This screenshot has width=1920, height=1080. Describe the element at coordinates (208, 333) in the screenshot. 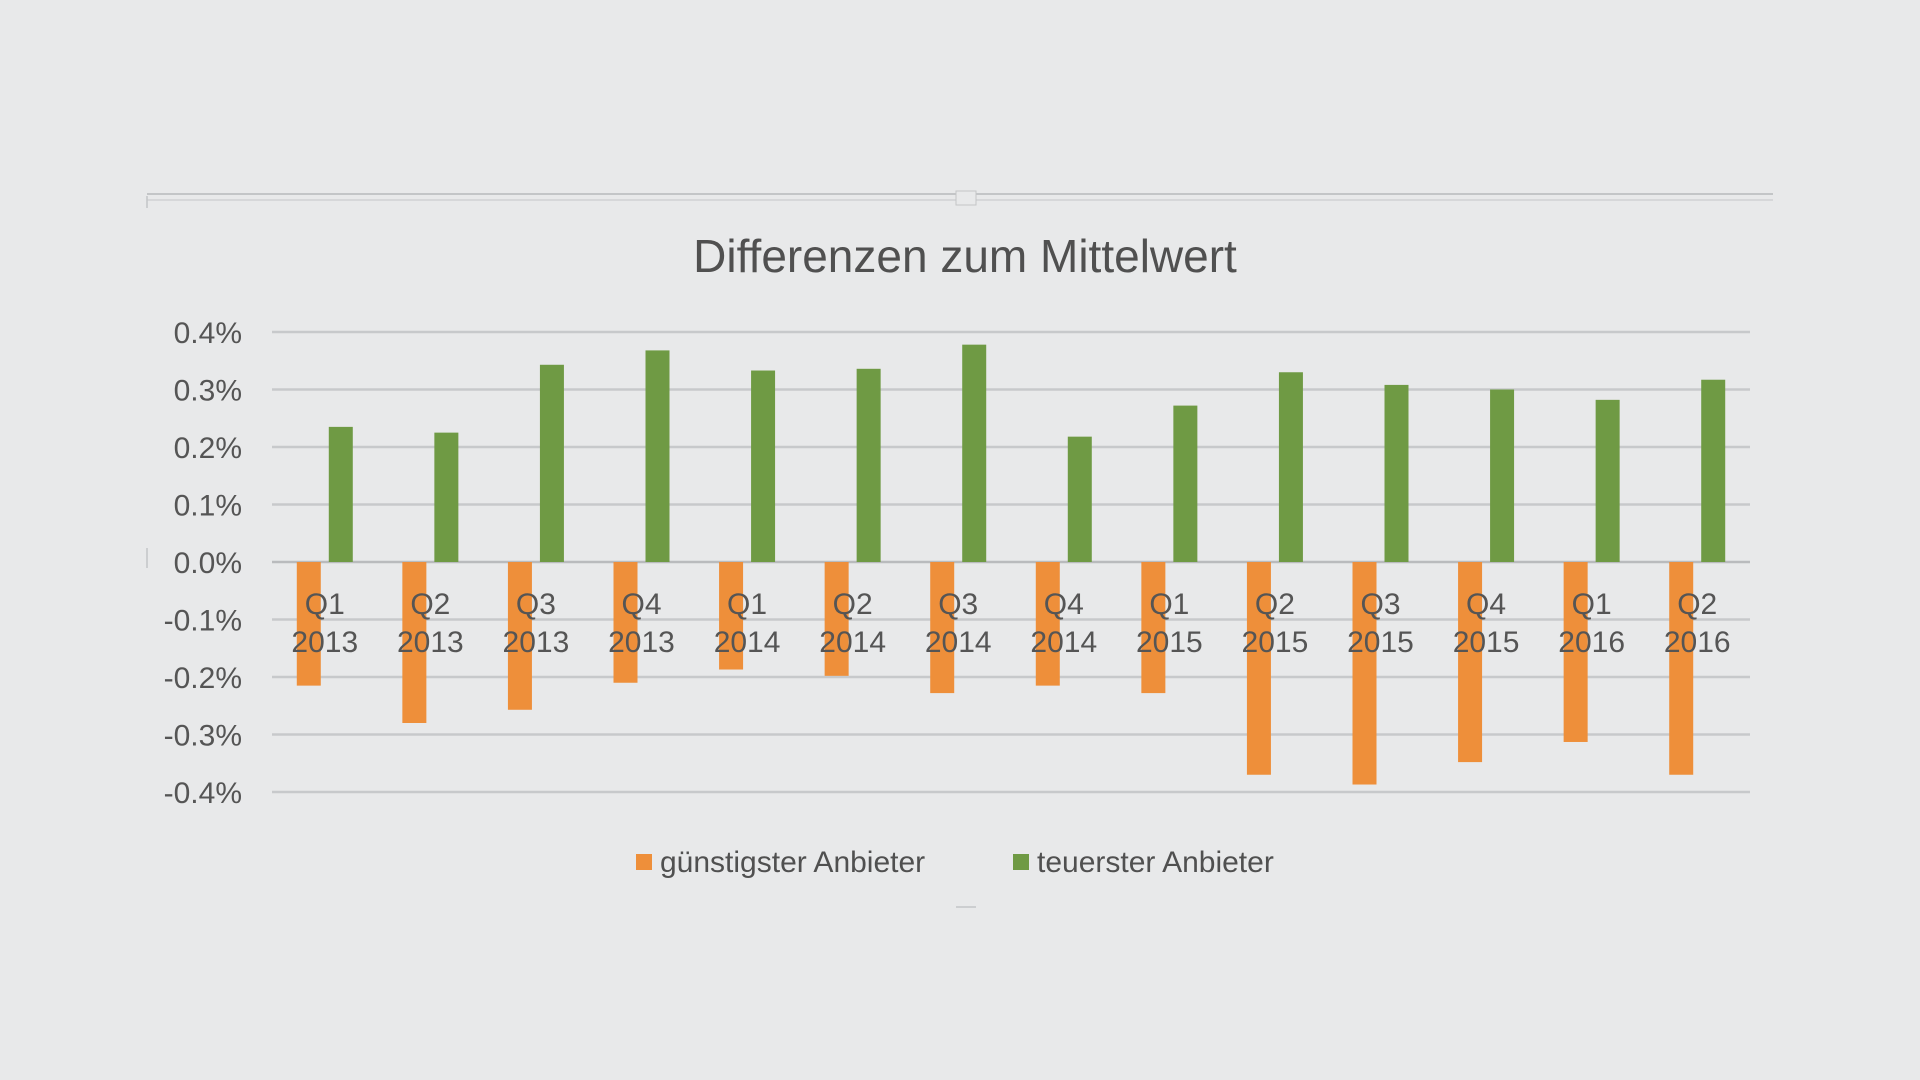

I see `y-tick-label: 0.4%` at that location.